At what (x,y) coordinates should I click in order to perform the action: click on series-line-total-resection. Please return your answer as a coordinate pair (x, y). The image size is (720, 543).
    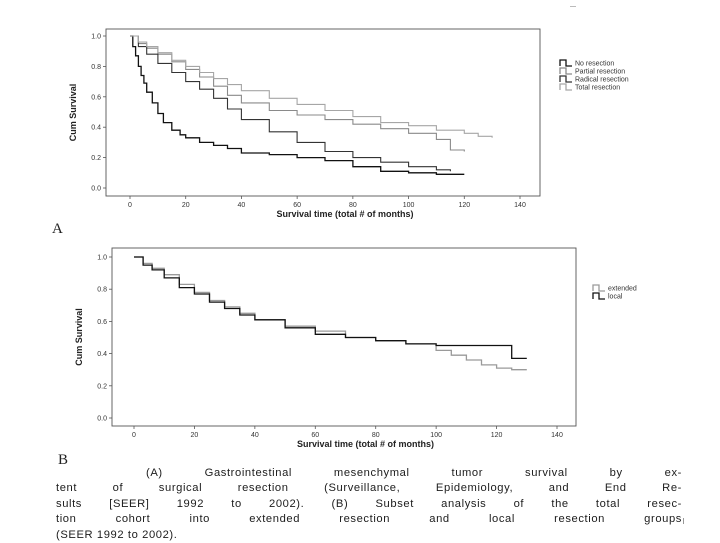
    Looking at the image, I should click on (311, 86).